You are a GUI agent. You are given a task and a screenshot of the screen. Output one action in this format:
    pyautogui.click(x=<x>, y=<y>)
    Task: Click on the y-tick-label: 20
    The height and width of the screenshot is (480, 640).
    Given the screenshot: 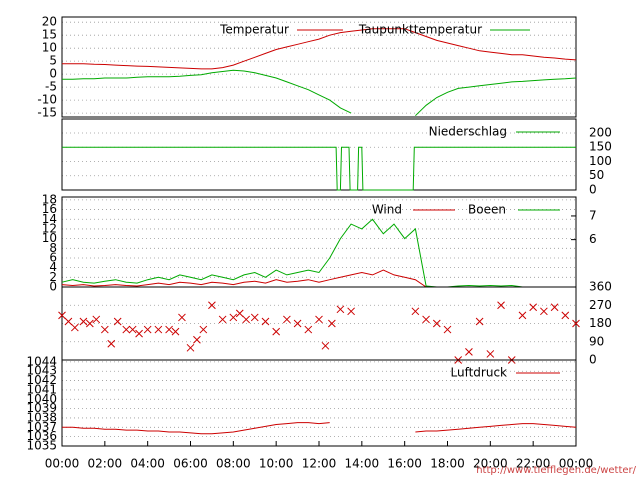 What is the action you would take?
    pyautogui.click(x=49, y=22)
    